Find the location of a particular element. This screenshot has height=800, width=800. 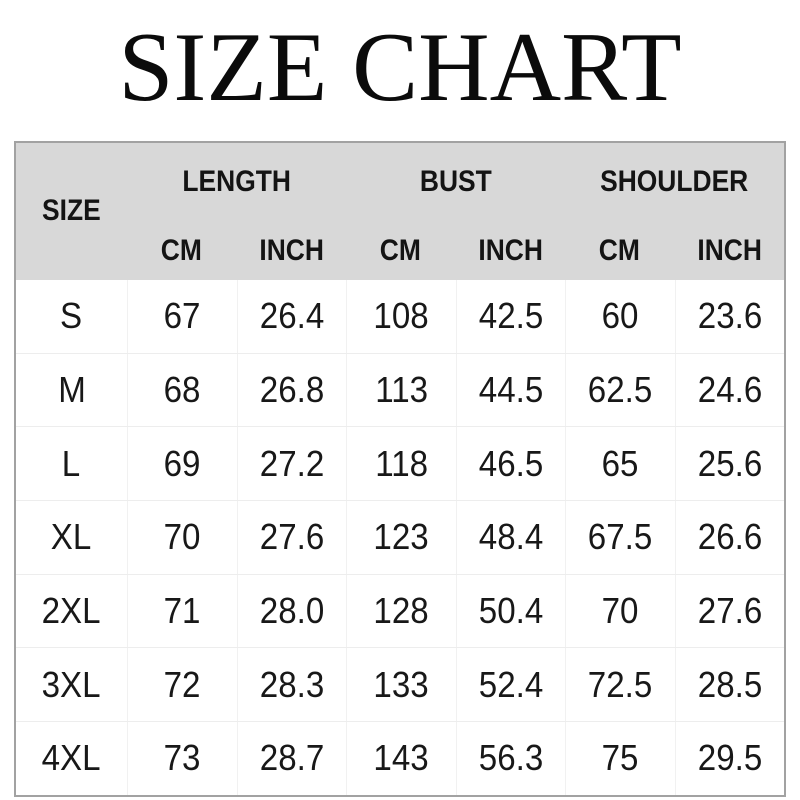

length-cm-value: 72 is located at coordinates (182, 684).